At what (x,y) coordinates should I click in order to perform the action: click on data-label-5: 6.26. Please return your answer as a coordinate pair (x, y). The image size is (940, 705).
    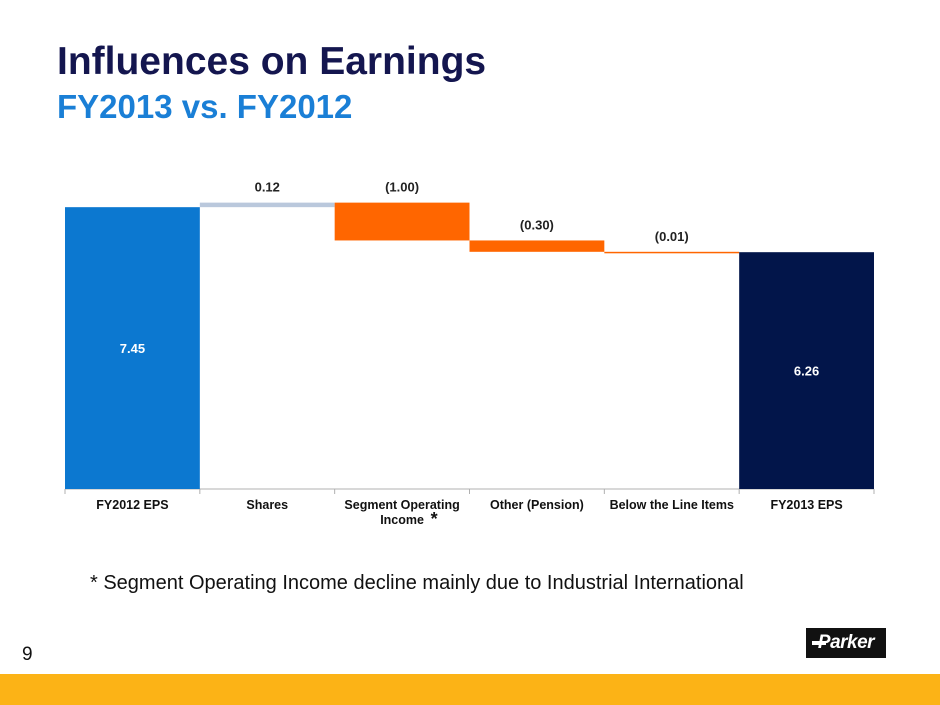
    Looking at the image, I should click on (806, 371).